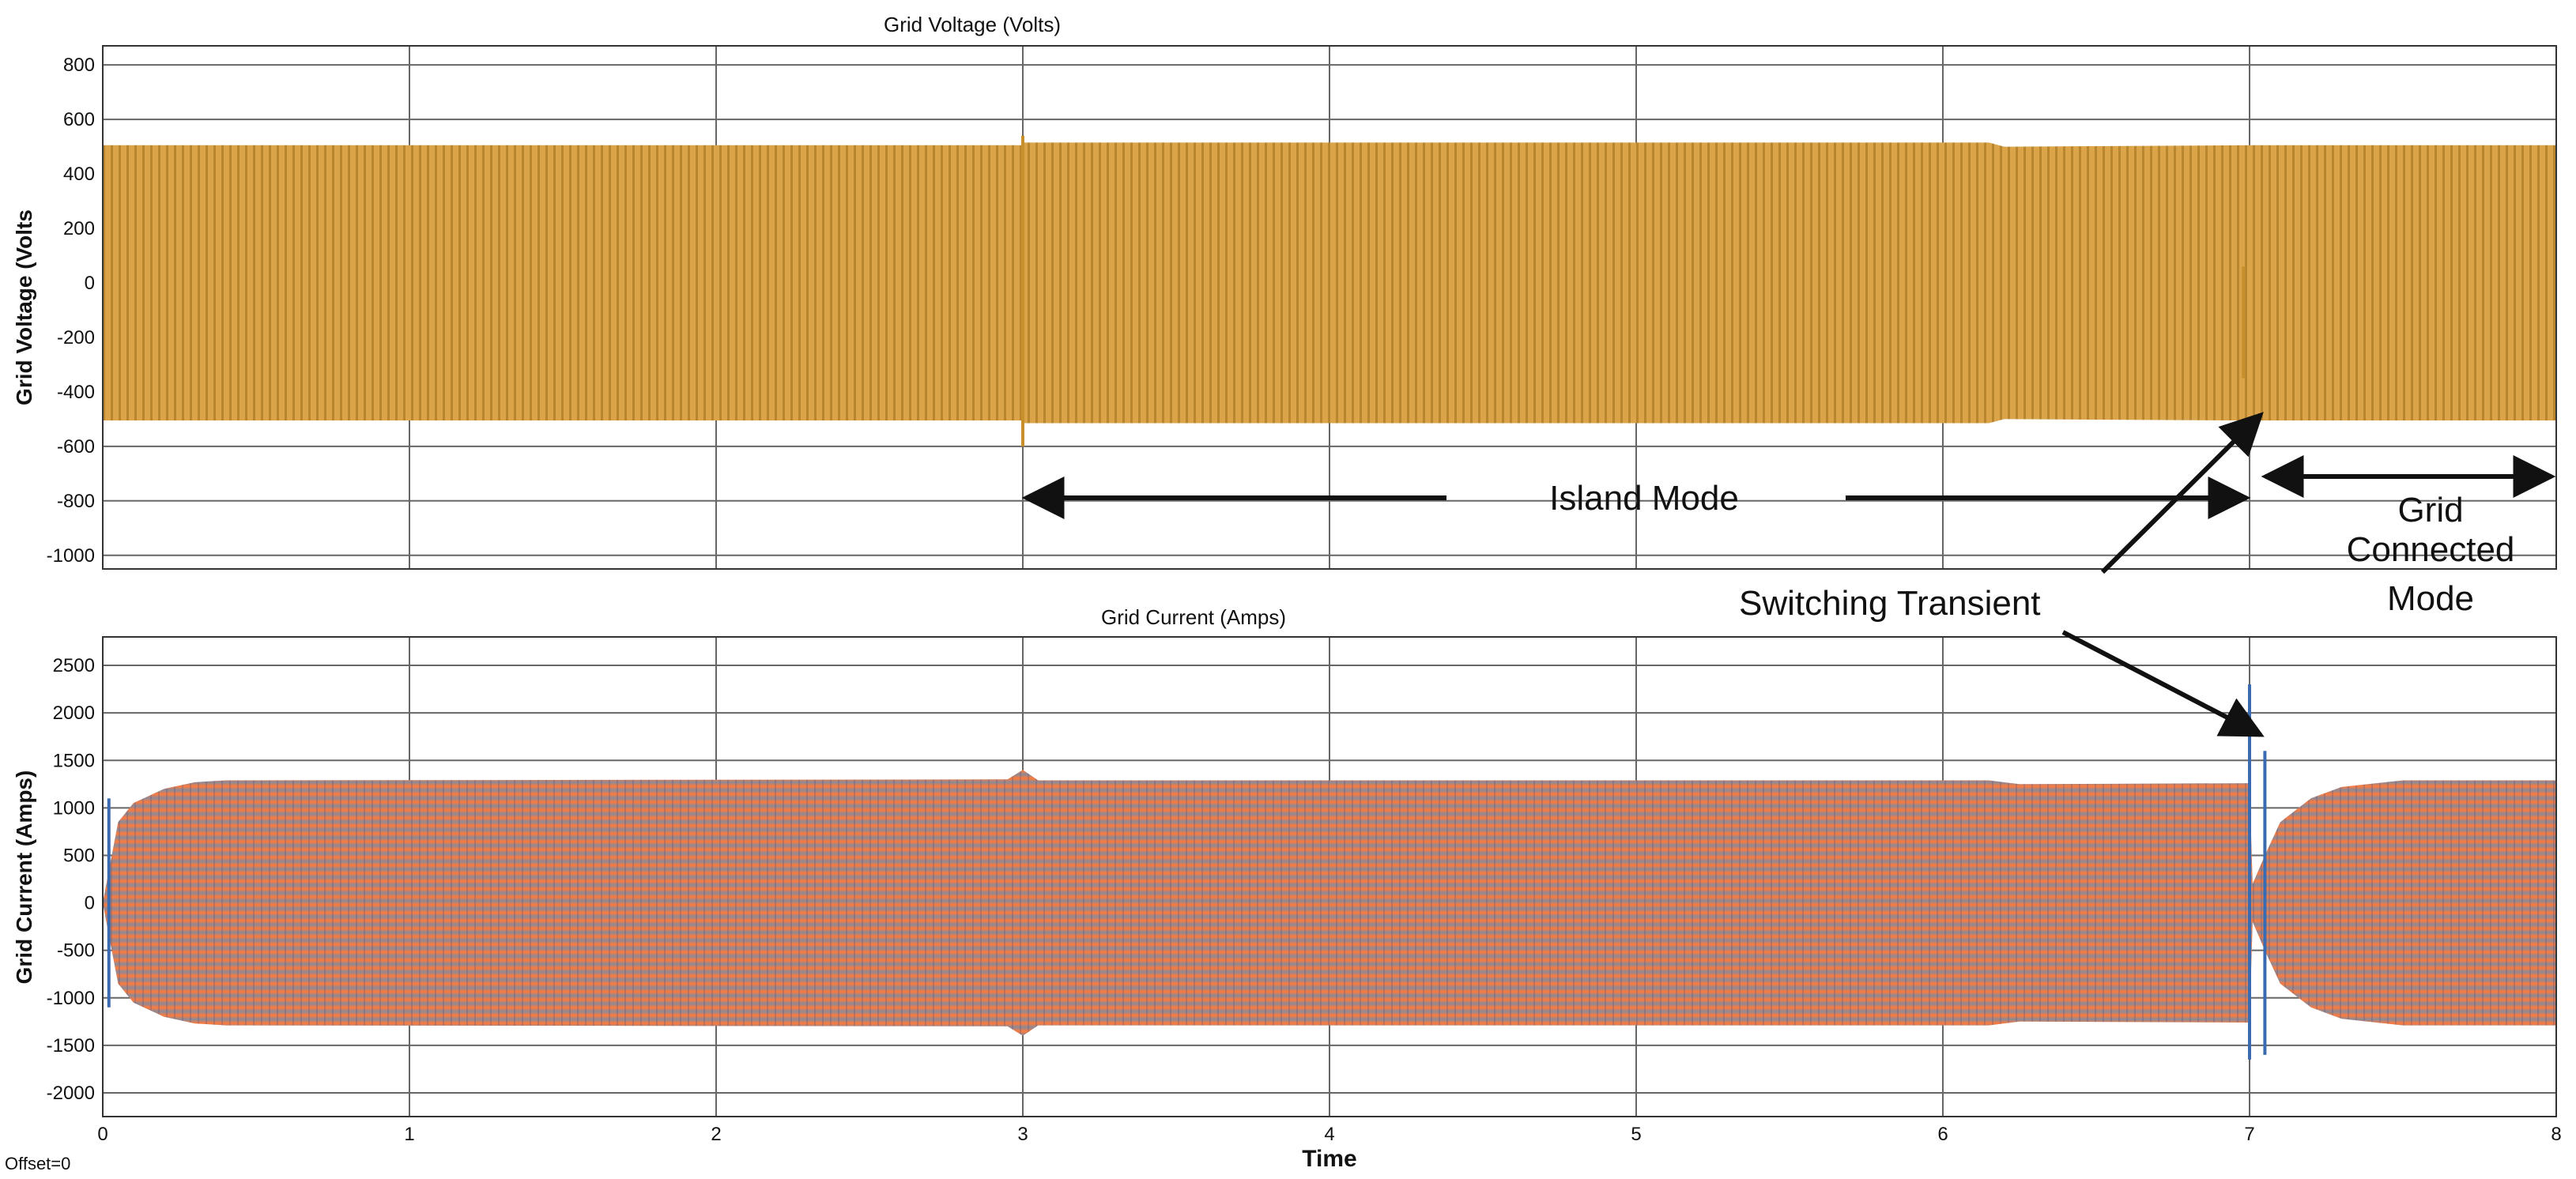  What do you see at coordinates (76, 447) in the screenshot?
I see `y-tick-label-2: -600` at bounding box center [76, 447].